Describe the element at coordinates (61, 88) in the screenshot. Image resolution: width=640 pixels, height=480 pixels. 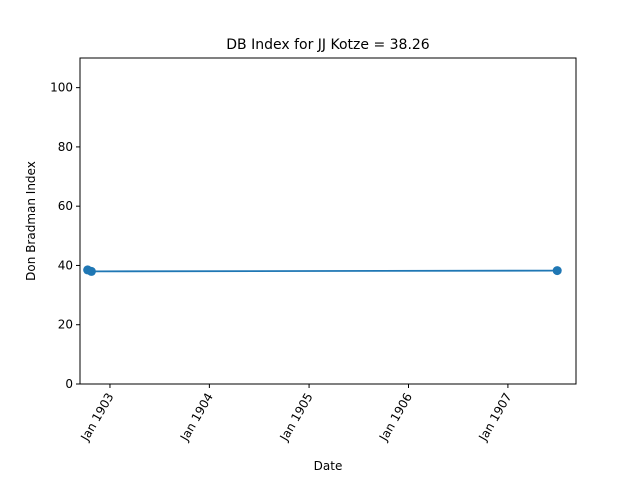
I see `y-tick-label: 100` at that location.